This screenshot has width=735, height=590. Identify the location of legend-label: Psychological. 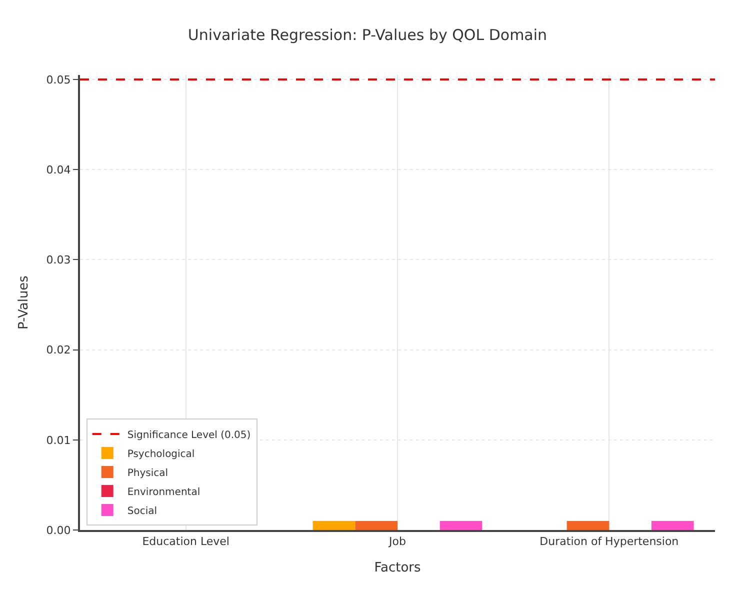
(161, 454).